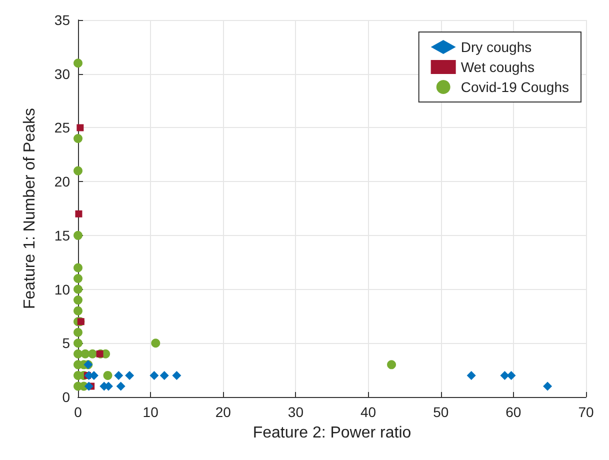 This screenshot has height=460, width=609. Describe the element at coordinates (514, 87) in the screenshot. I see `legend-label: Covid-19 Coughs` at that location.